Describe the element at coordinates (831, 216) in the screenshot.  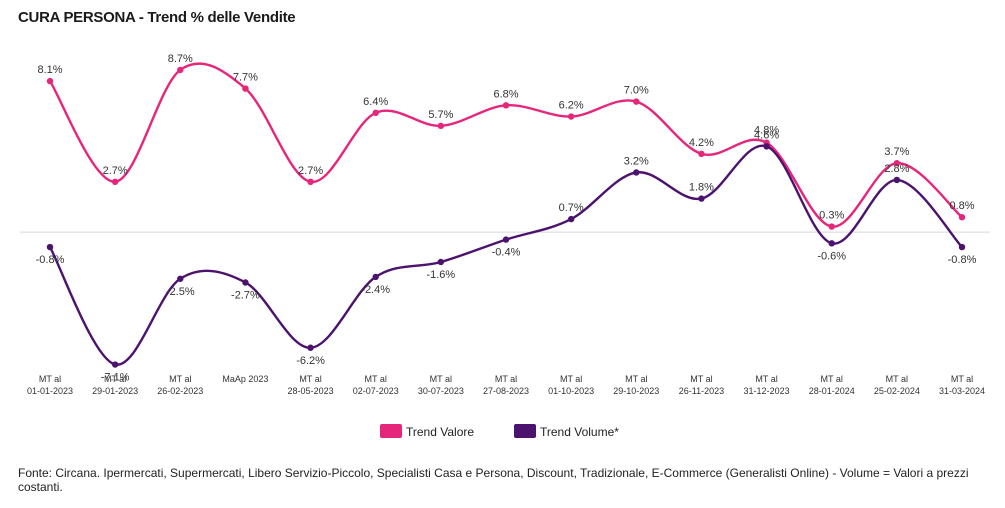
I see `data-label-valore-12: 0.3%` at that location.